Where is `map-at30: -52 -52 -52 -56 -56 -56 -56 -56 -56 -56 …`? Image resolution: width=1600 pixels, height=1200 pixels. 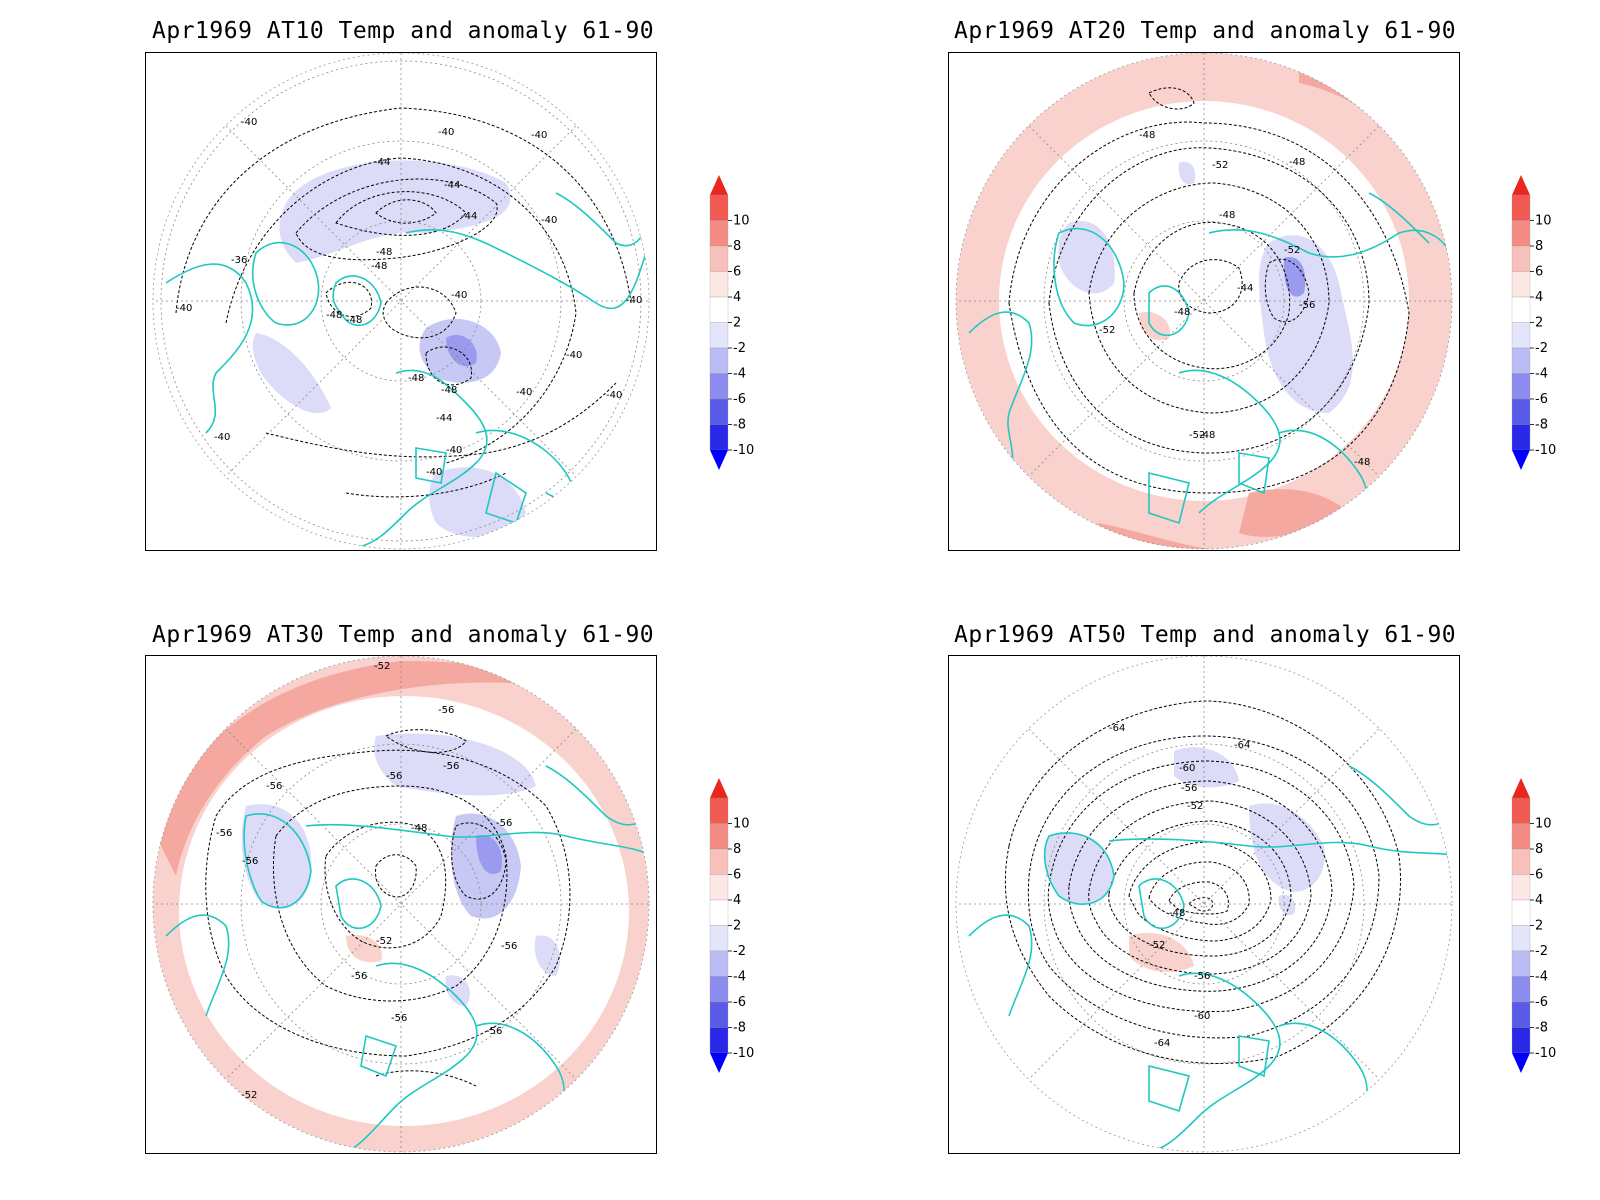 map-at30: -52 -52 -52 -56 -56 -56 -56 -56 -56 -56 … is located at coordinates (401, 904).